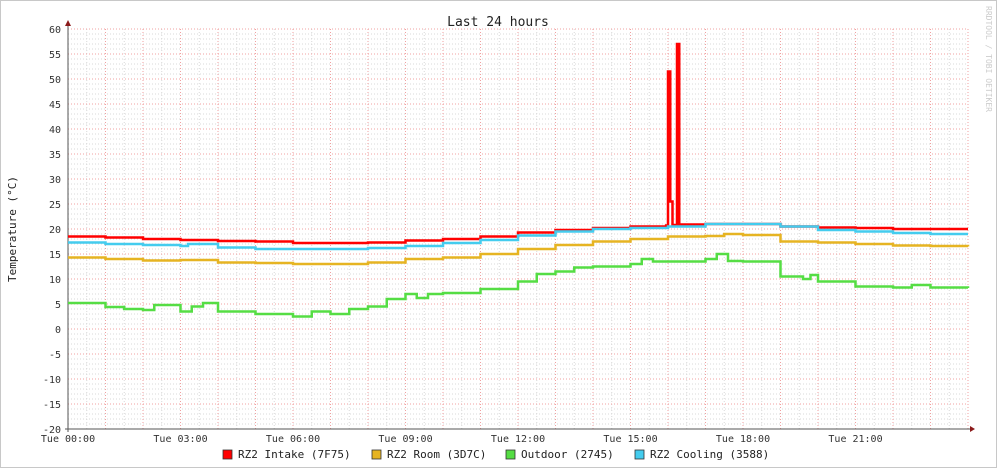 This screenshot has height=468, width=997. What do you see at coordinates (52, 405) in the screenshot?
I see `y-tick-label: -15` at bounding box center [52, 405].